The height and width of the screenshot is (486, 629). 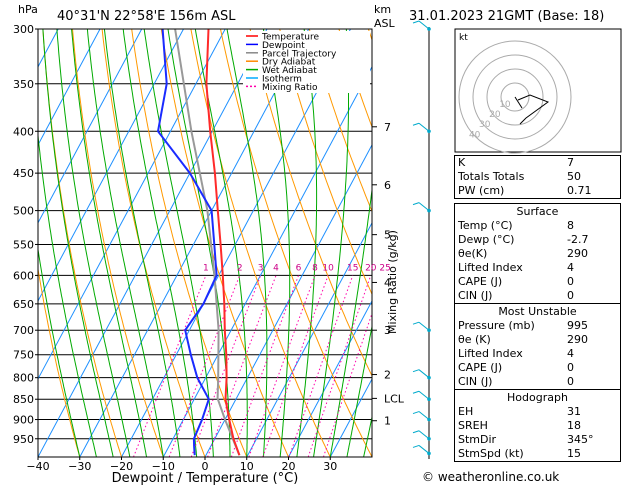 What do you see at coordinates (475, 135) in the screenshot?
I see `hodograph-ring-label: 40` at bounding box center [475, 135].